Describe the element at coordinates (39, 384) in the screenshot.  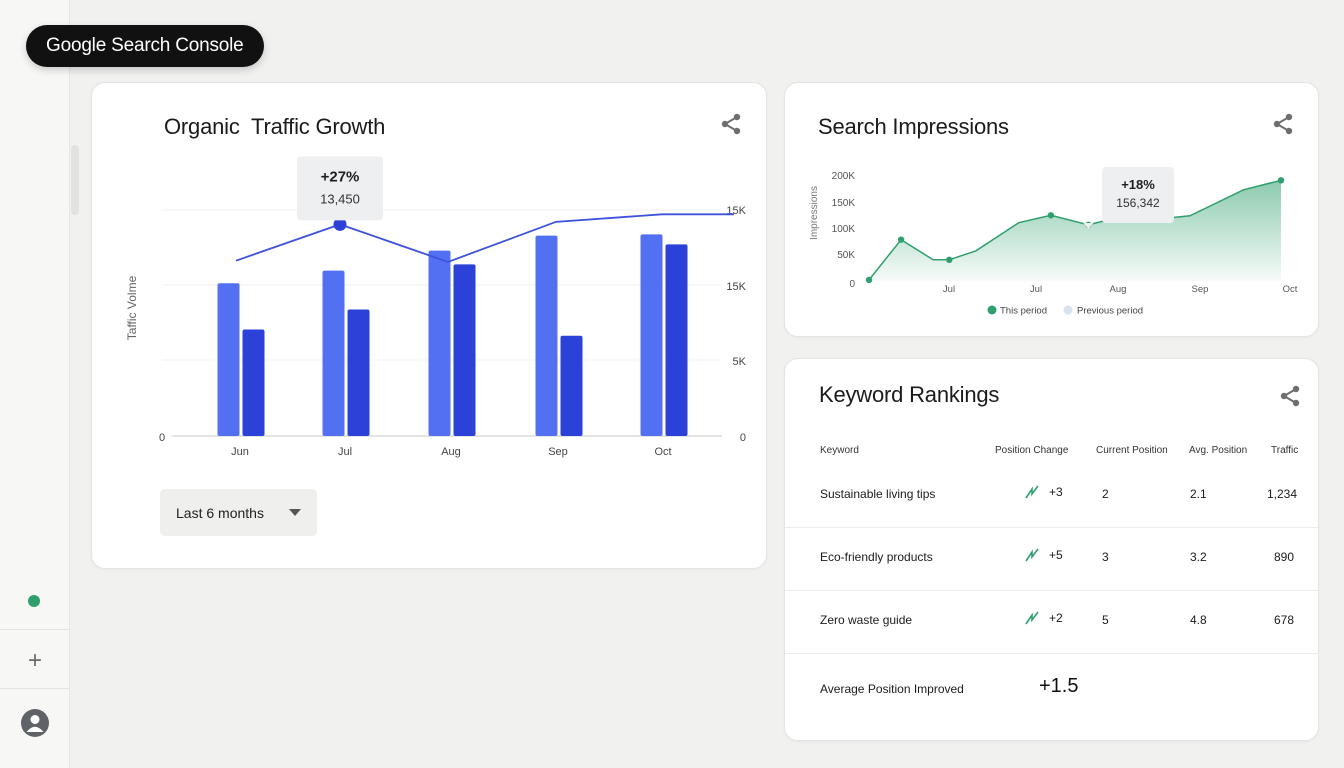
I see `sidebar: +` at that location.